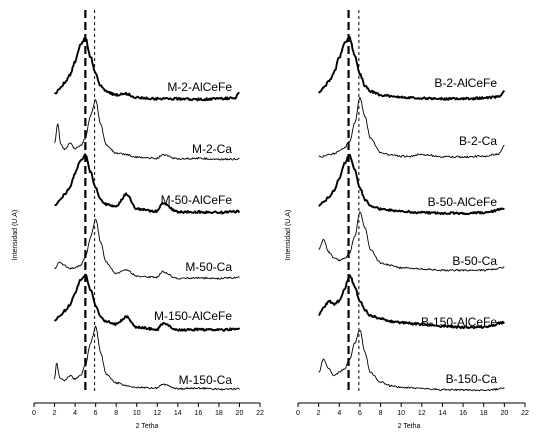 This screenshot has height=434, width=553. Describe the element at coordinates (463, 202) in the screenshot. I see `right-trace-label: B-50-AlCeFe` at that location.